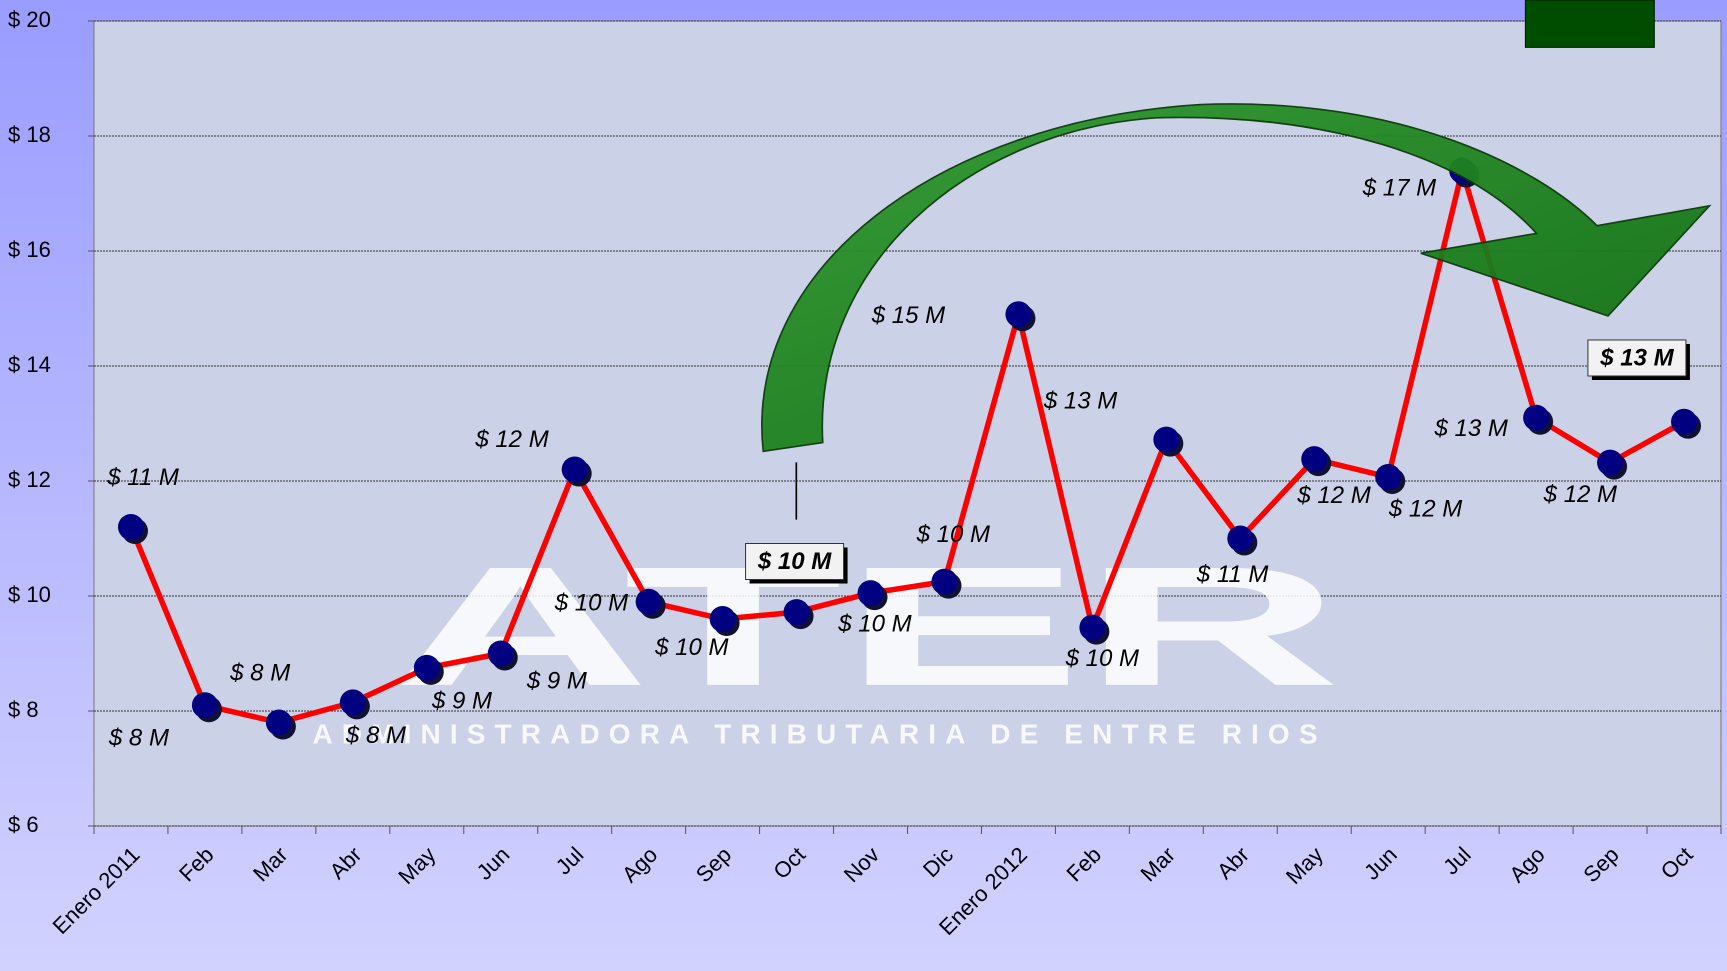 The height and width of the screenshot is (971, 1727). What do you see at coordinates (29, 364) in the screenshot?
I see `y-tick-label: $ 14` at bounding box center [29, 364].